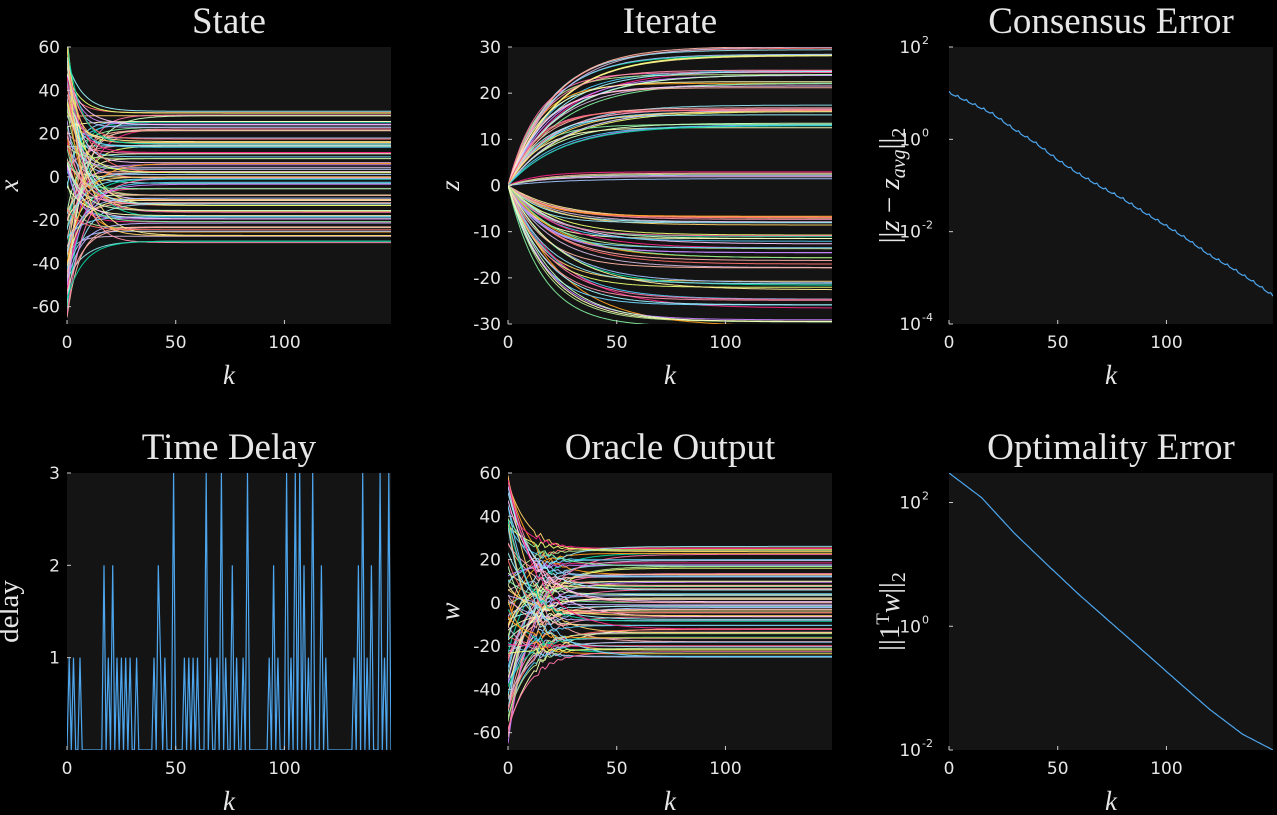  What do you see at coordinates (49, 135) in the screenshot?
I see `state-ytick-label: 20` at bounding box center [49, 135].